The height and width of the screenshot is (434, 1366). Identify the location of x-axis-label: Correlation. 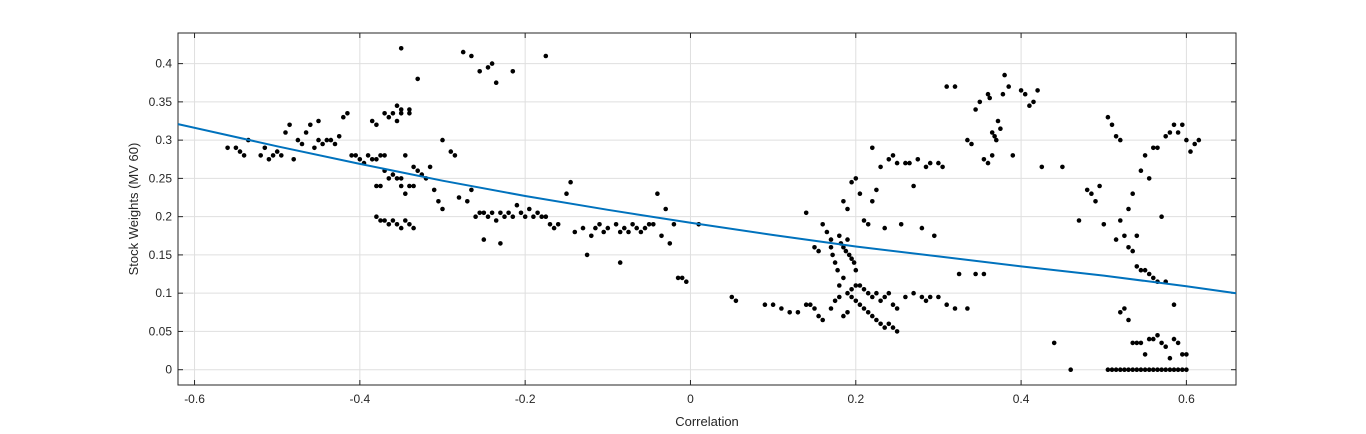
(707, 421).